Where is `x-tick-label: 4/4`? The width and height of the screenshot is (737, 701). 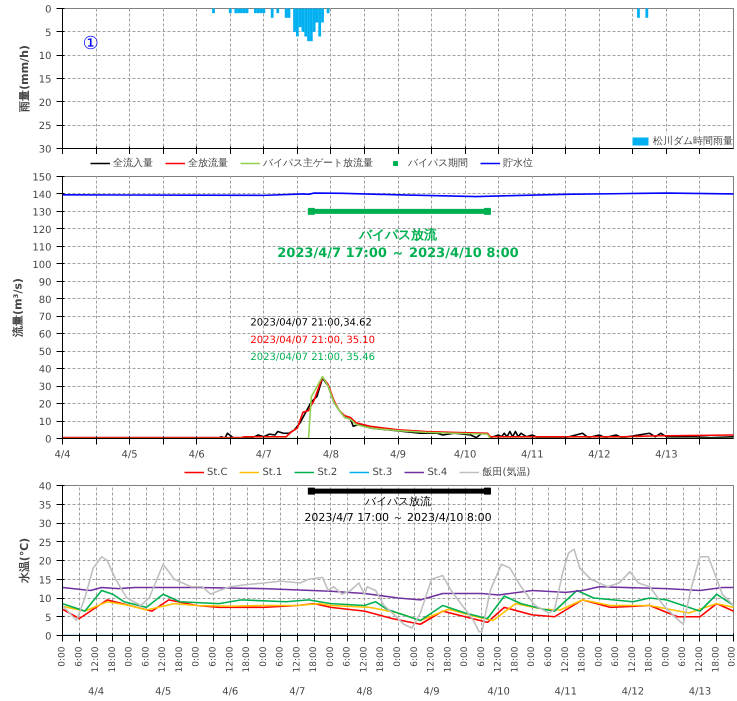
x-tick-label: 4/4 is located at coordinates (62, 455).